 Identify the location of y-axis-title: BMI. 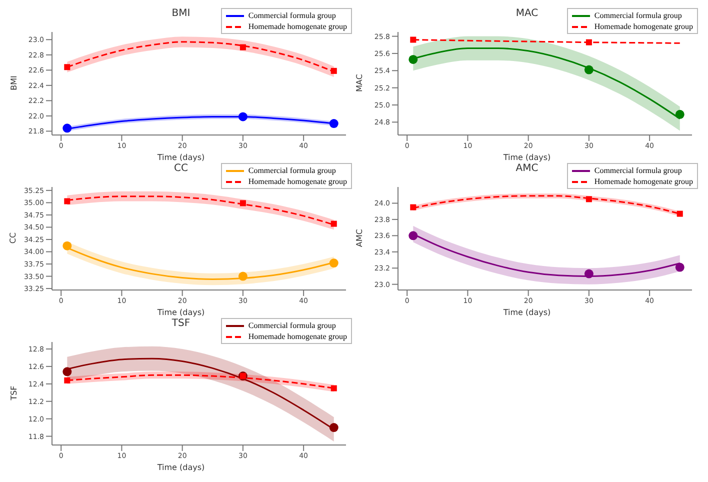
(14, 82).